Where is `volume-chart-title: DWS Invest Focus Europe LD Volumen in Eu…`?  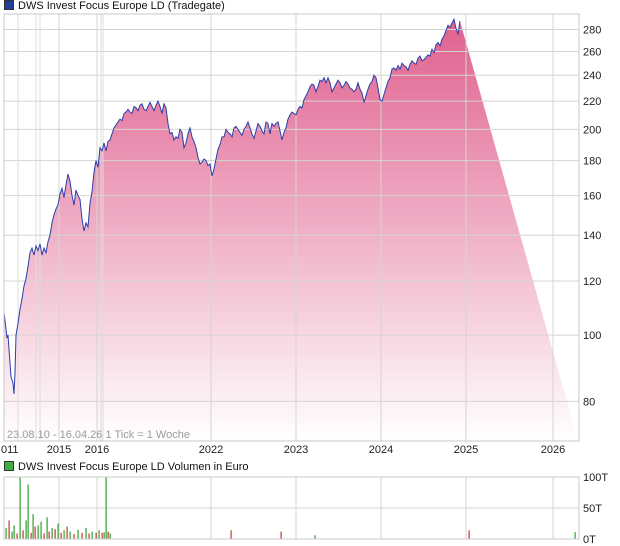
volume-chart-title: DWS Invest Focus Europe LD Volumen in Eu… is located at coordinates (133, 467).